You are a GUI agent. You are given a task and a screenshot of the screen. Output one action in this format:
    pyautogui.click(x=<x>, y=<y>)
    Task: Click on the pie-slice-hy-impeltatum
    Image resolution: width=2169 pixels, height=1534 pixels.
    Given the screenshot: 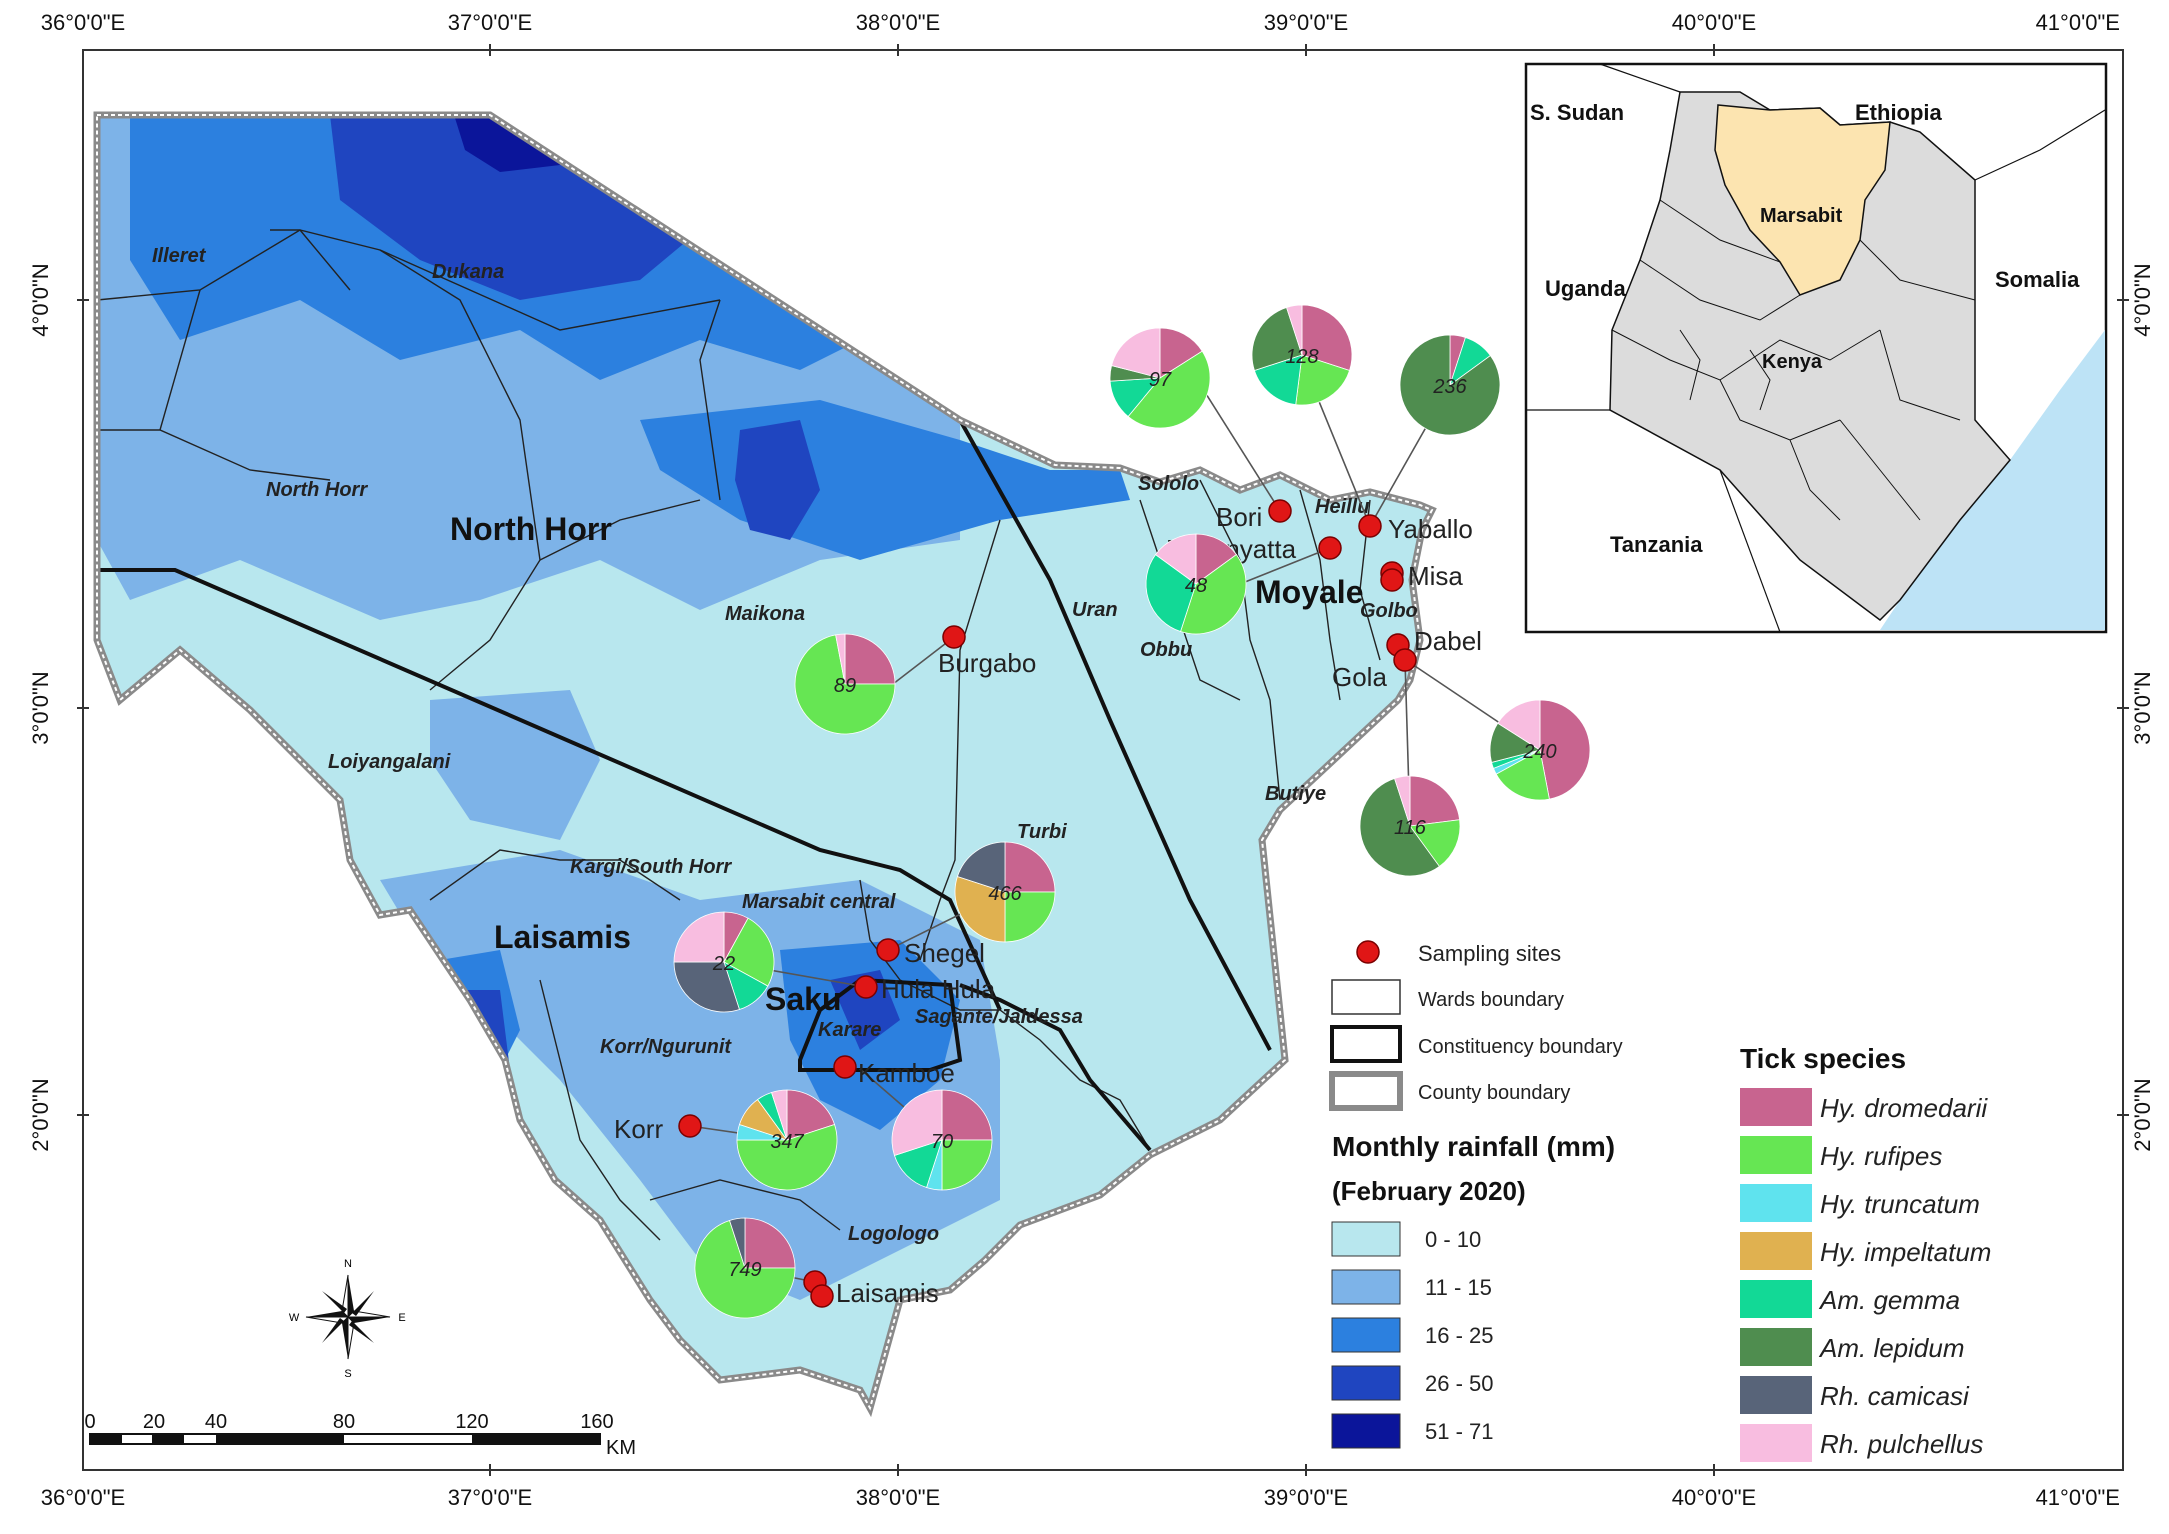 What is the action you would take?
    pyautogui.click(x=980, y=909)
    